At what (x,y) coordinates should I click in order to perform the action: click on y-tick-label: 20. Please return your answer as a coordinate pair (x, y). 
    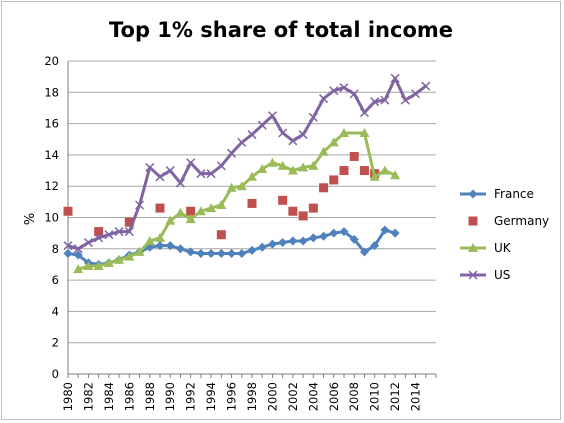
    Looking at the image, I should click on (51, 61).